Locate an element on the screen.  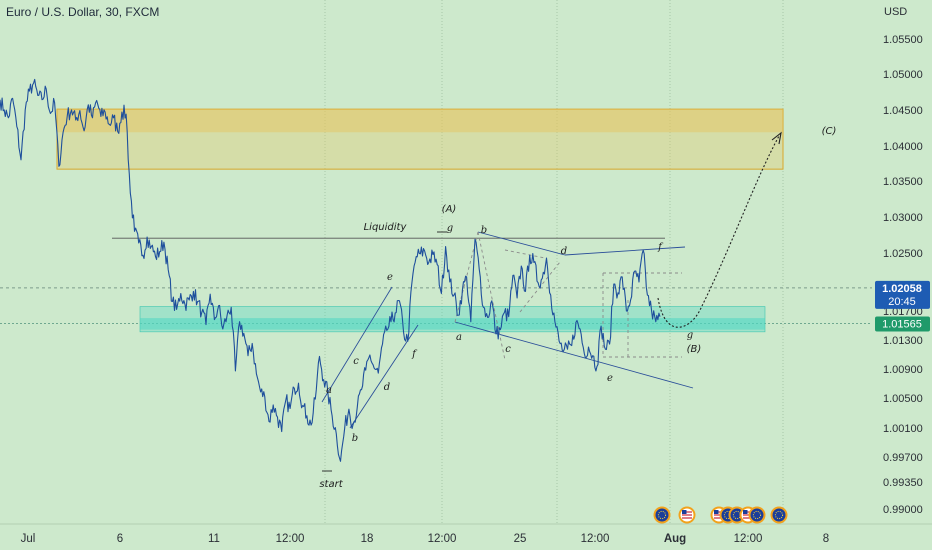
y-tick-12: 0.99700 is located at coordinates (903, 458).